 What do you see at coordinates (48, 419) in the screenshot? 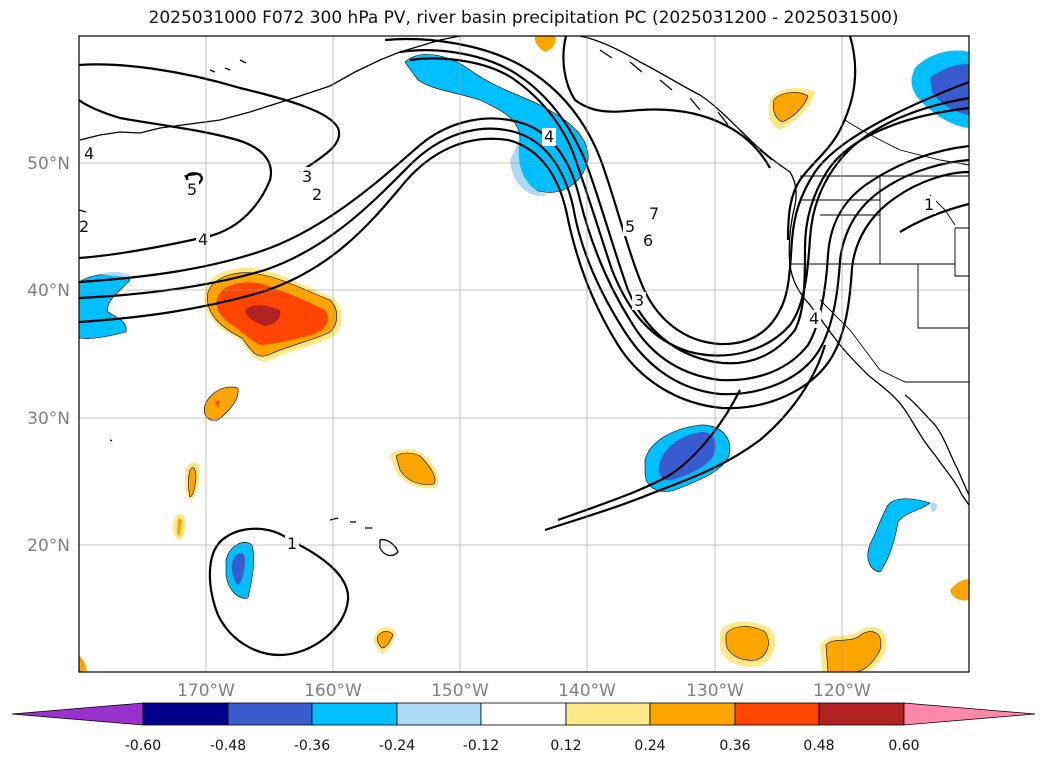
I see `lat-label-30n: 30°N` at bounding box center [48, 419].